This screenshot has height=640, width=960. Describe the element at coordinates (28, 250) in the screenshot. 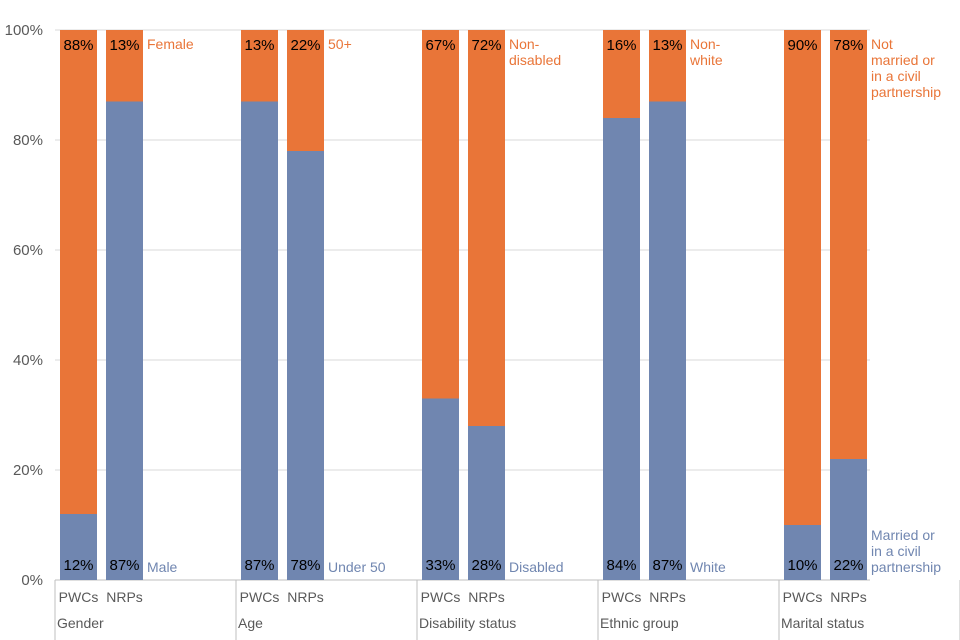

I see `y-tick-label: 60%` at that location.